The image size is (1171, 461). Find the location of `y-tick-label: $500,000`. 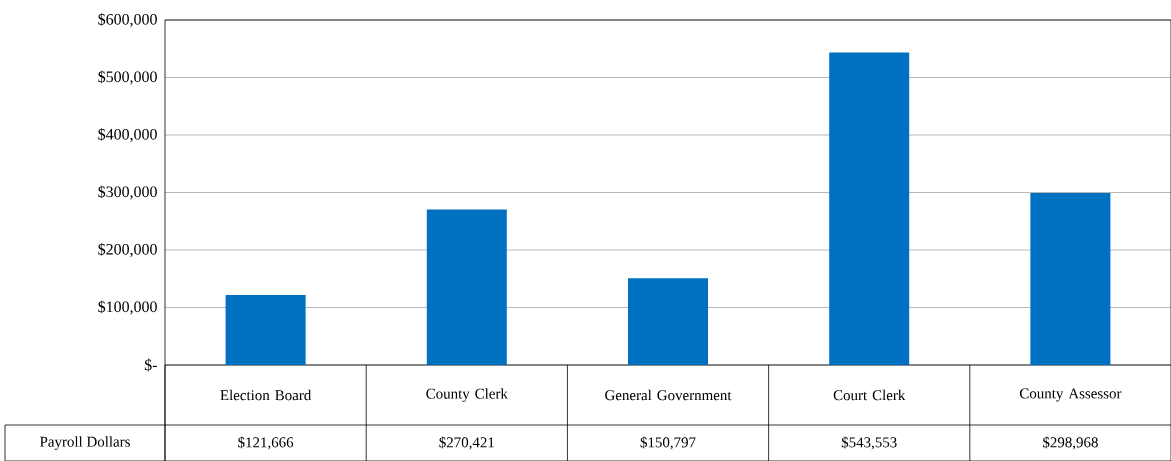

y-tick-label: $500,000 is located at coordinates (127, 77).